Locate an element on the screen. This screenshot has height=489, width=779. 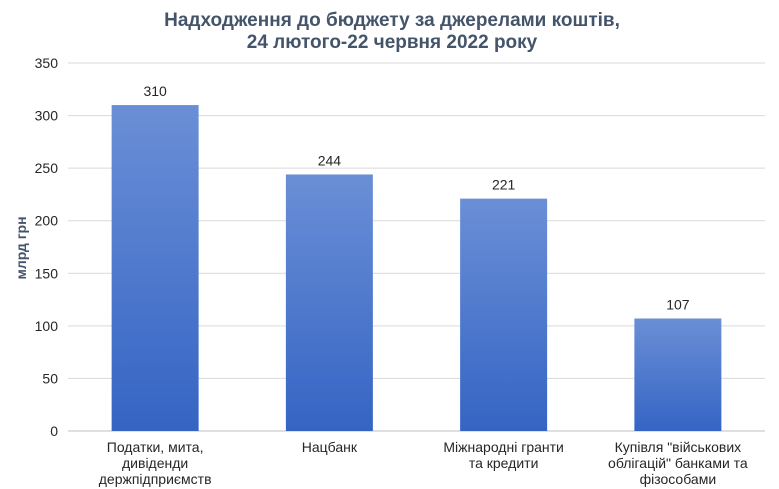
y-axis-label: млрд грн is located at coordinates (21, 247).